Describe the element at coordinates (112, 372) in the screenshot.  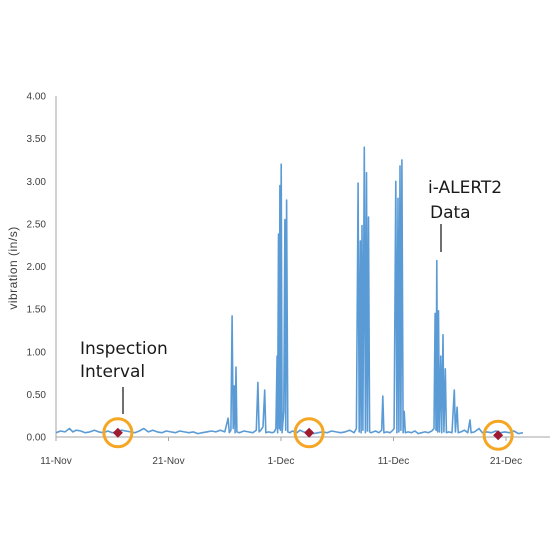
I see `annotation-inspection-line-2: Interval` at that location.